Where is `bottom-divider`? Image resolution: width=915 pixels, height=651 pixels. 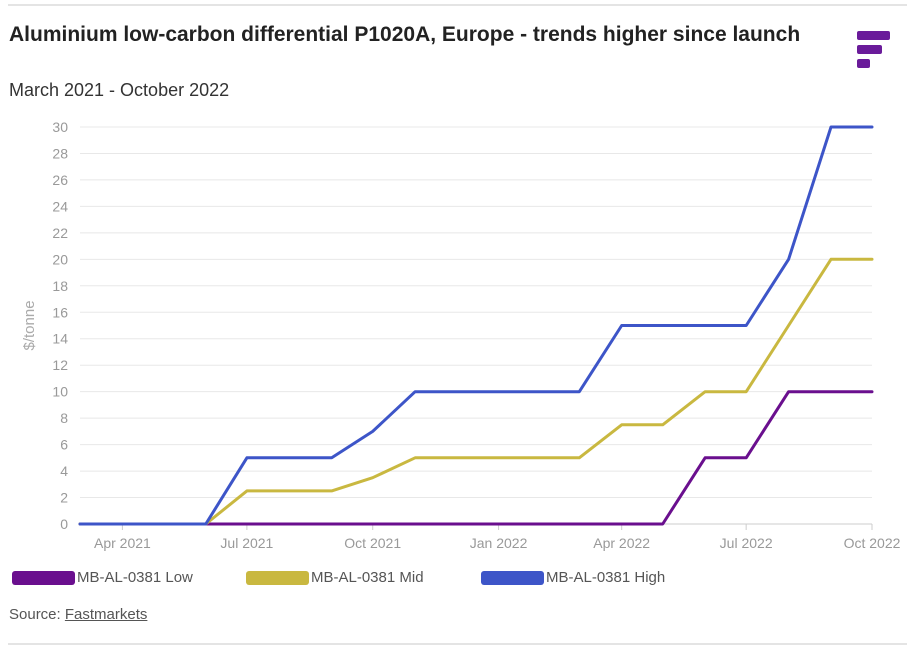
bottom-divider is located at coordinates (457, 644).